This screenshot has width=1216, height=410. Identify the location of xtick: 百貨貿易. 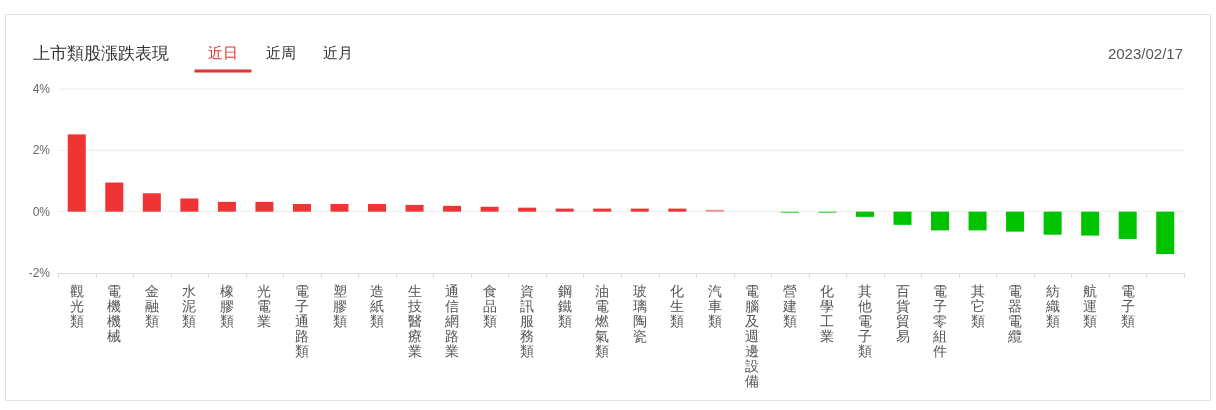
(902, 314).